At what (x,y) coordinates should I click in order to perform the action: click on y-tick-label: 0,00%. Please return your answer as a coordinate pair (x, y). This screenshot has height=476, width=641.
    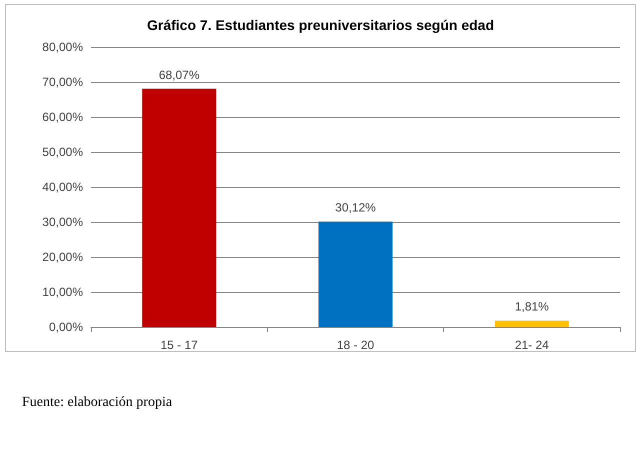
    Looking at the image, I should click on (66, 327).